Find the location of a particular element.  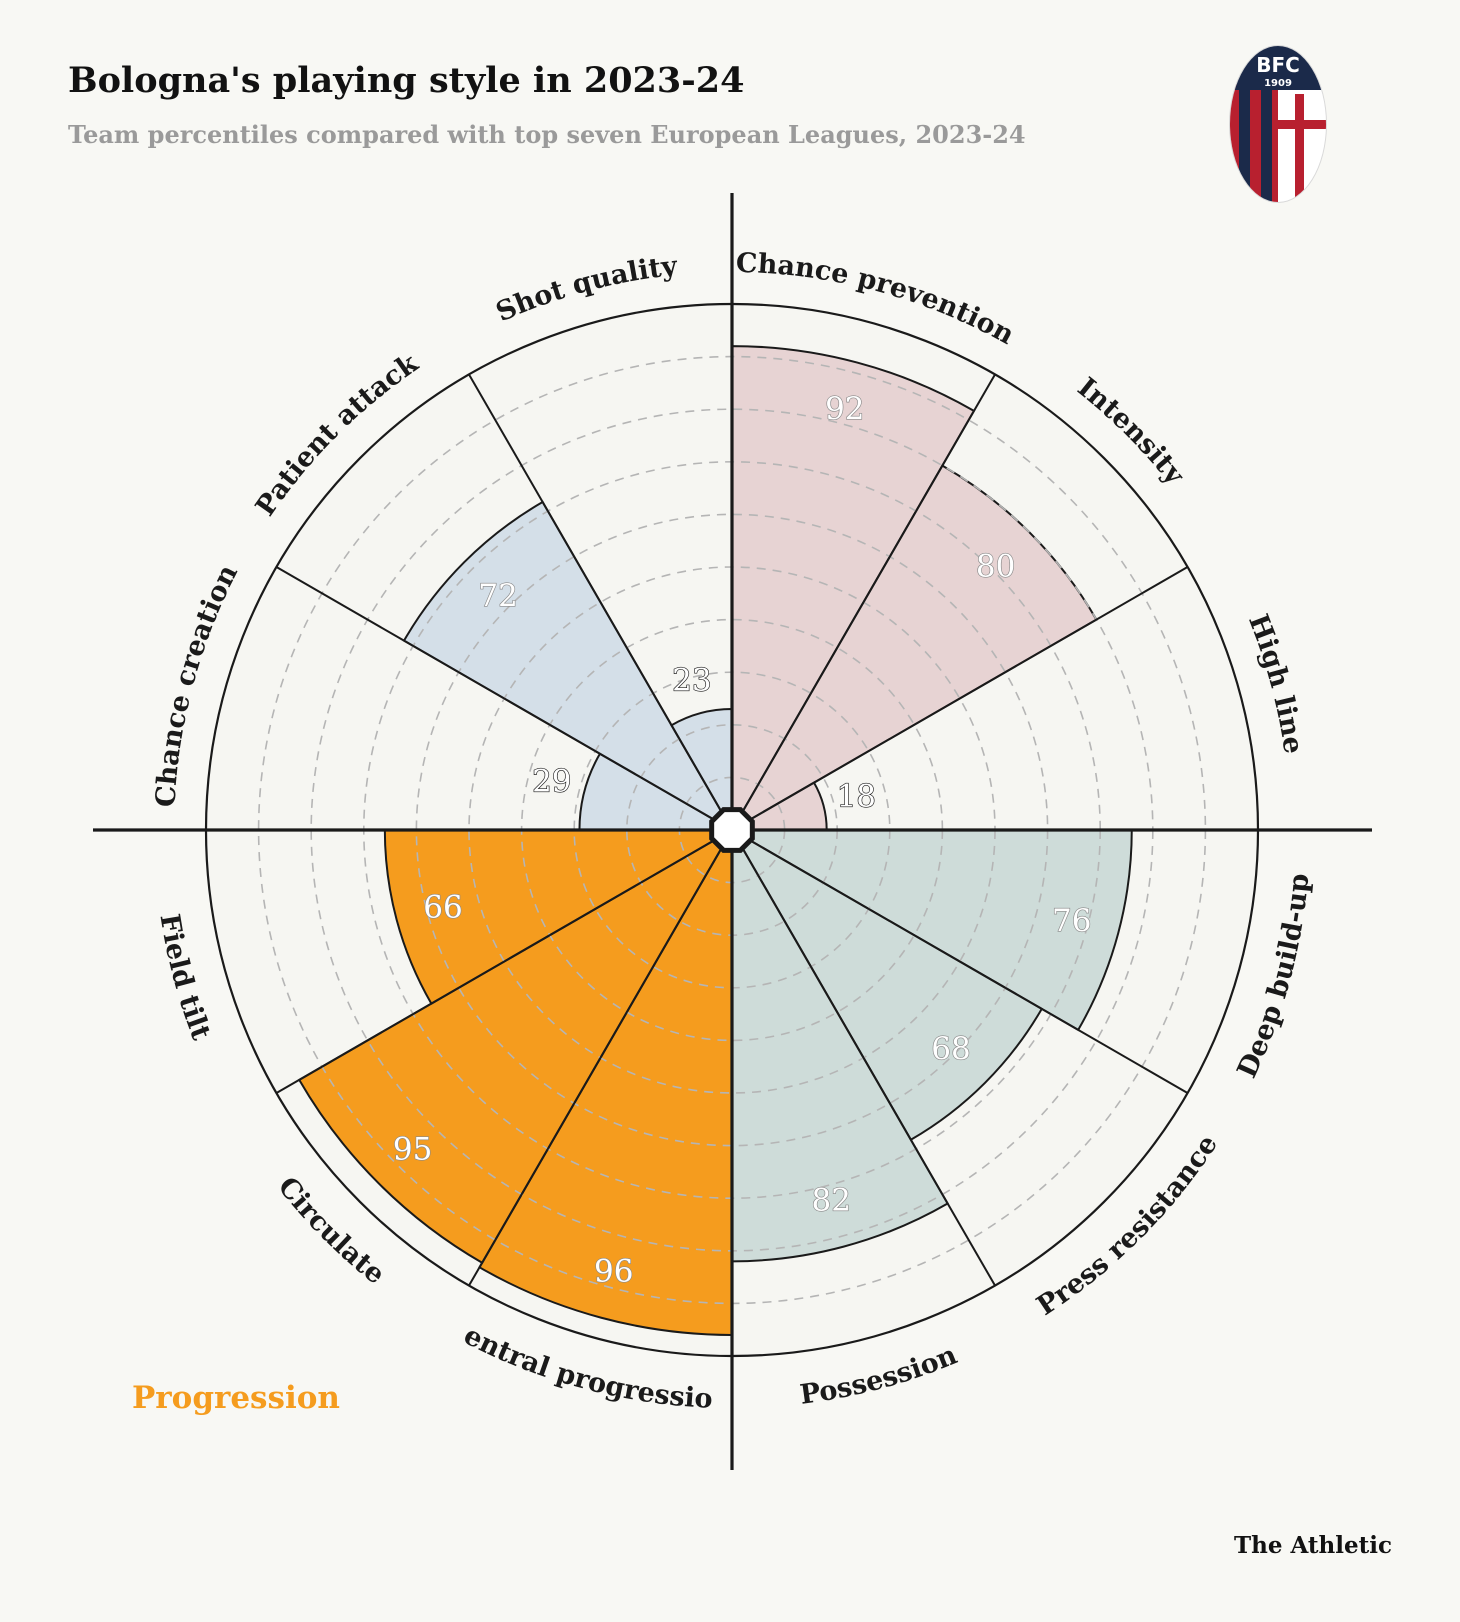

sector-bg-high-line is located at coordinates (995, 698).